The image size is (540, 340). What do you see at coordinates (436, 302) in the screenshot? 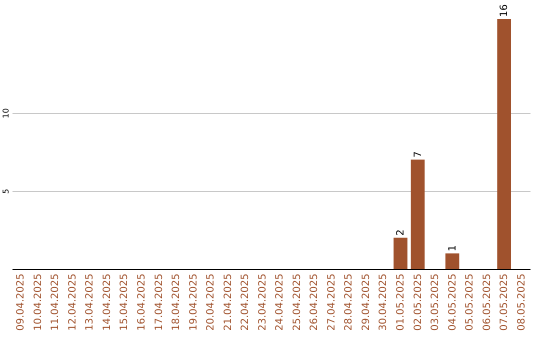
I see `x-tick-label: 03.05.2025` at bounding box center [436, 302].